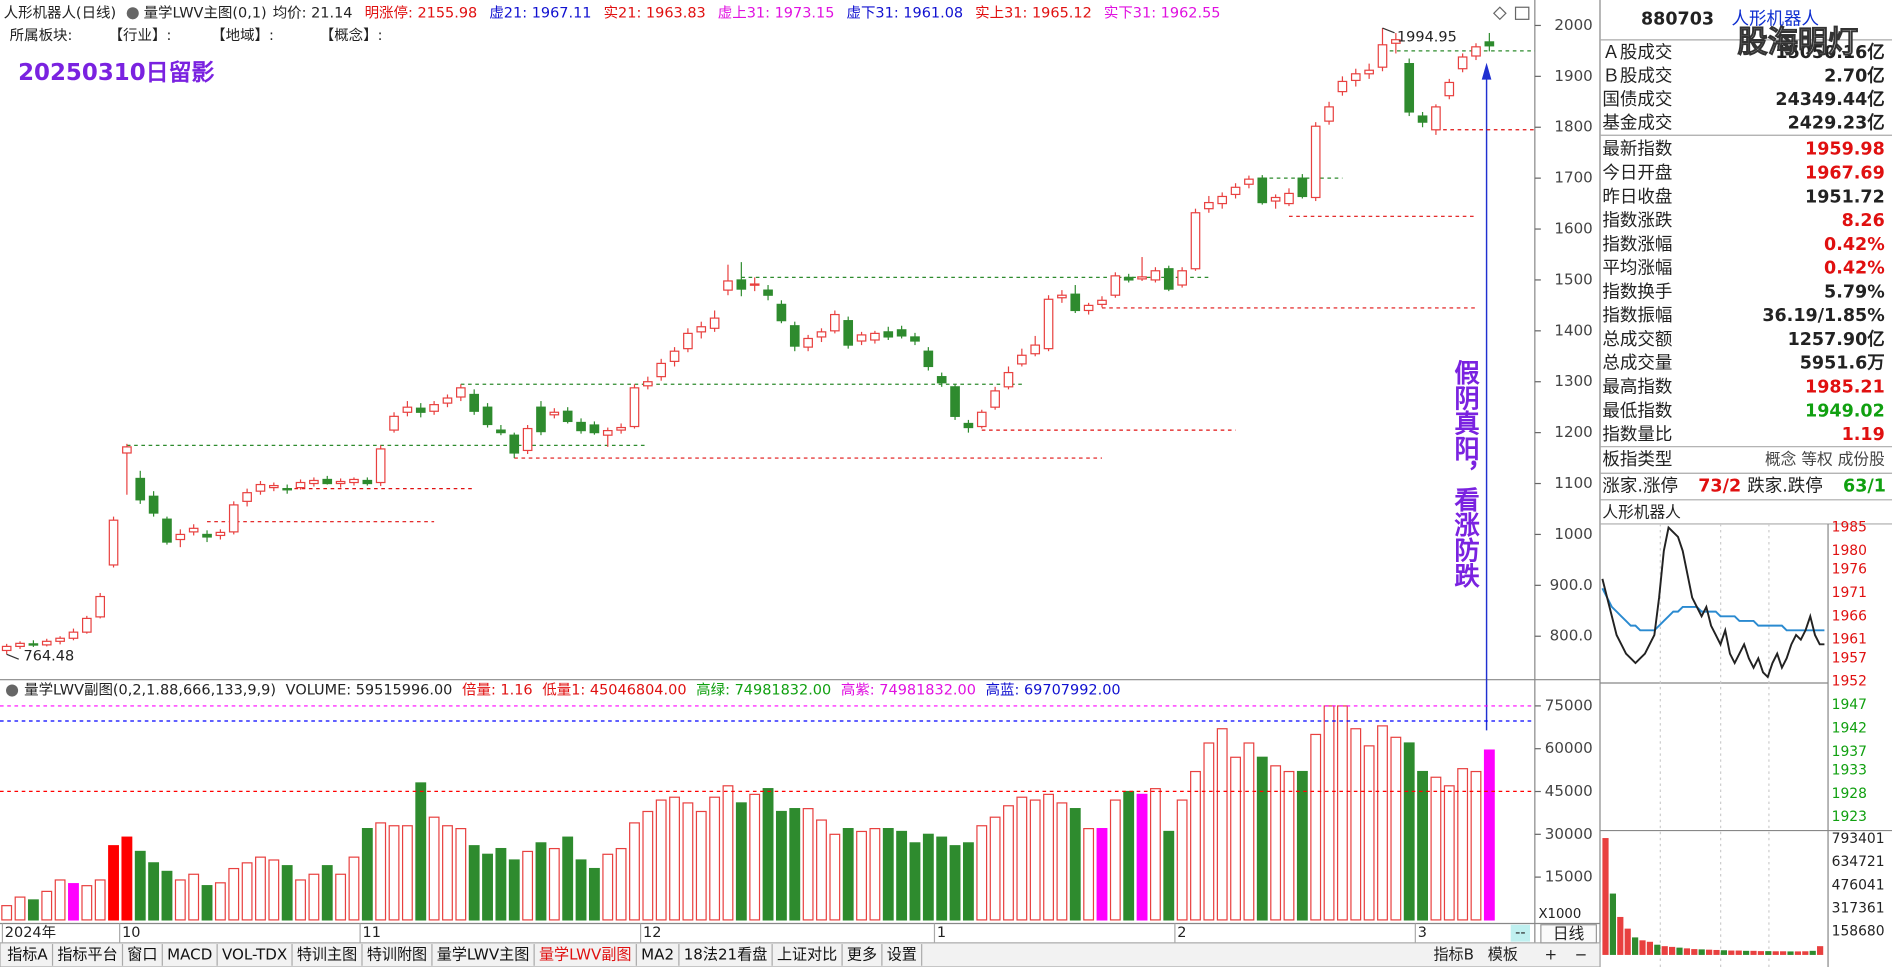 The image size is (1892, 967). What do you see at coordinates (1503, 954) in the screenshot?
I see `tab: 模板` at bounding box center [1503, 954].